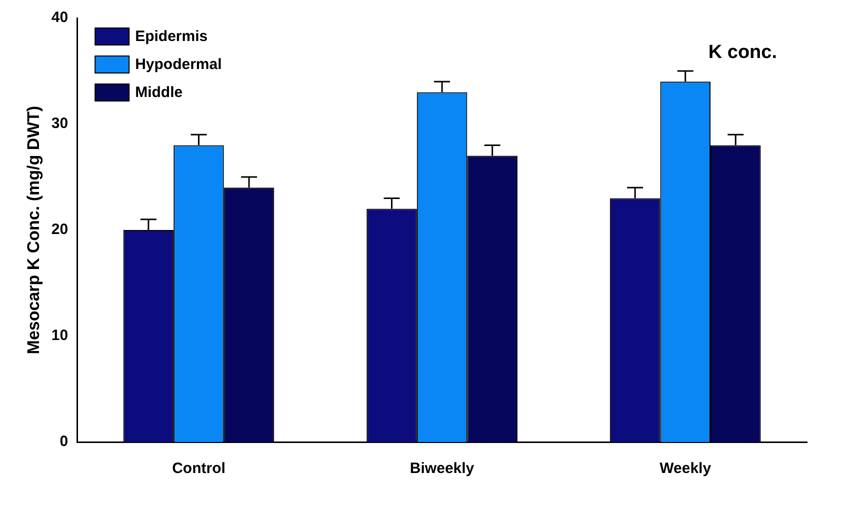  I want to click on annotation: K conc., so click(742, 52).